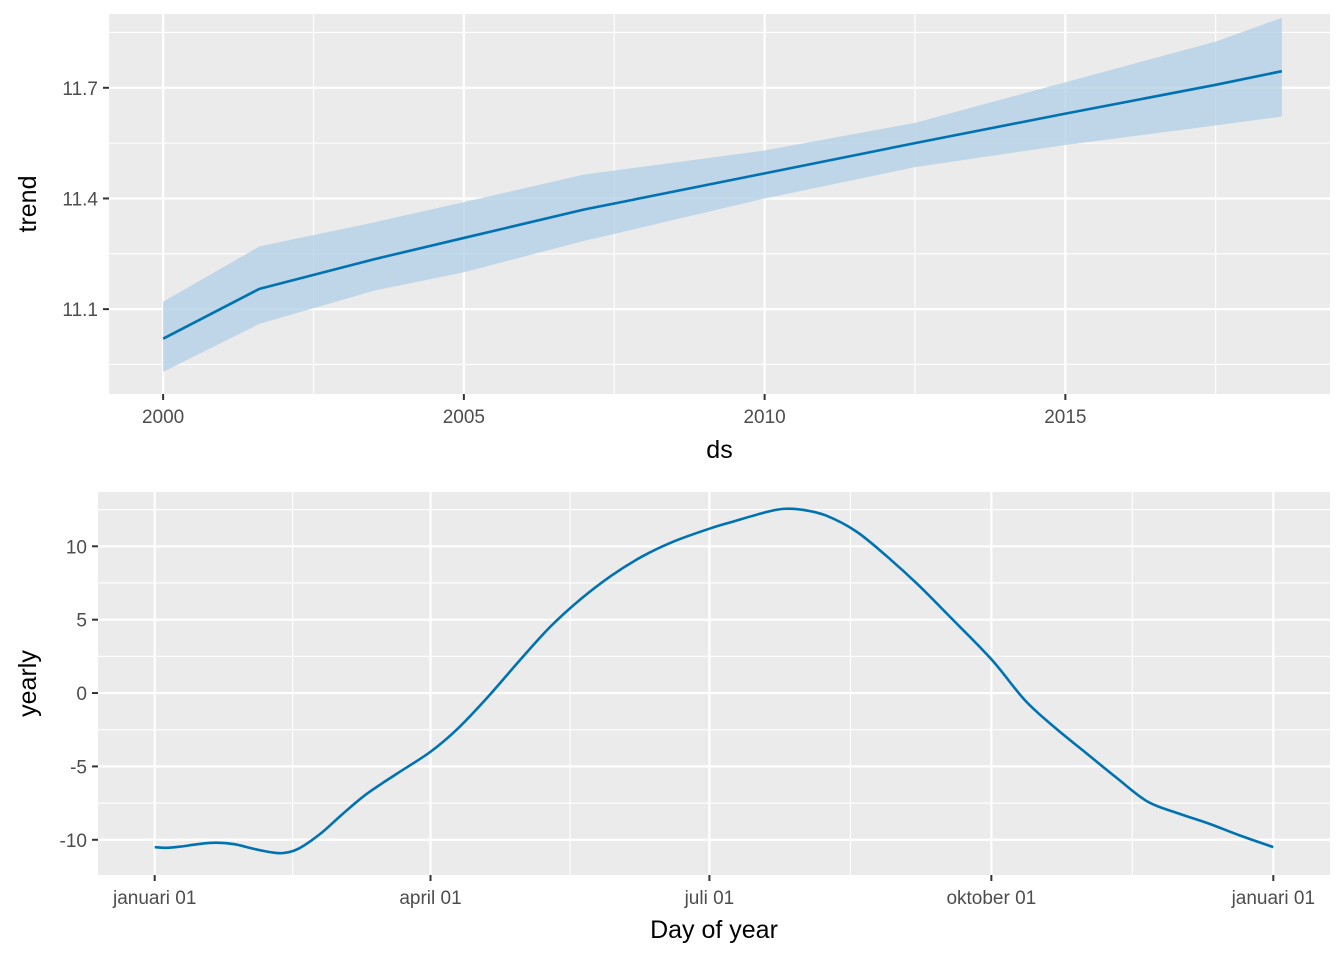 The width and height of the screenshot is (1344, 960). What do you see at coordinates (719, 450) in the screenshot?
I see `trend-x-axis-title: ds` at bounding box center [719, 450].